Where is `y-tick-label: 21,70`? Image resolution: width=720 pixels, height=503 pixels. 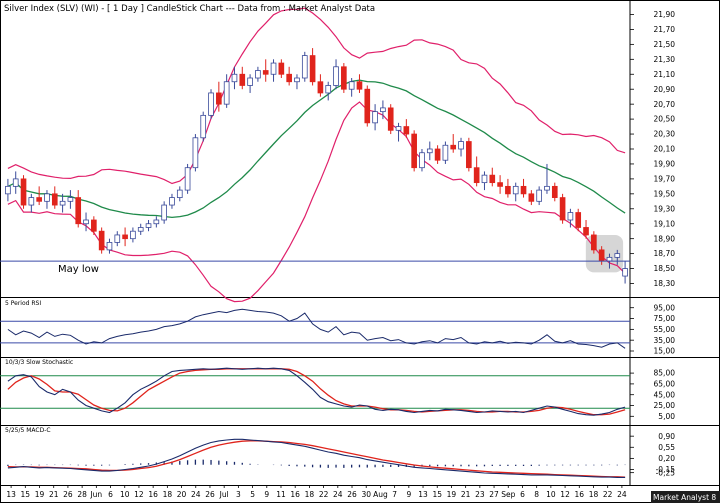
y-tick-label: 21,70 is located at coordinates (665, 29).